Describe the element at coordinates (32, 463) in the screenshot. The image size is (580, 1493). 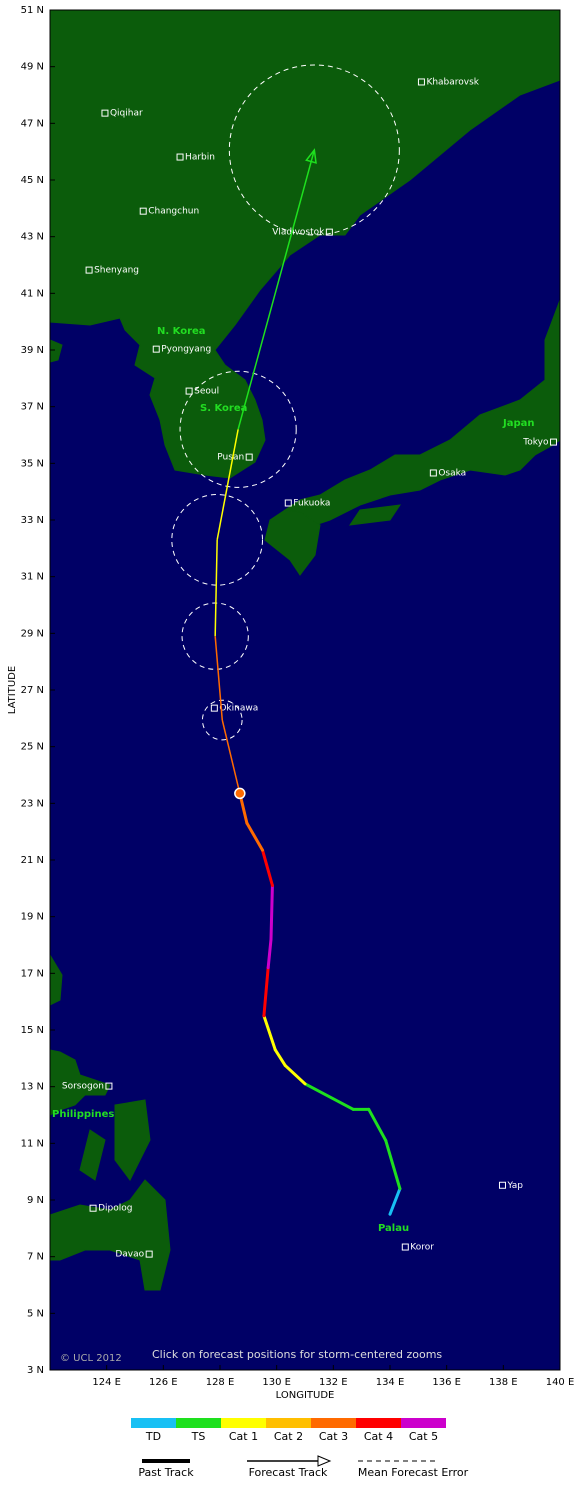
I see `y-tick-label: 35 N` at that location.